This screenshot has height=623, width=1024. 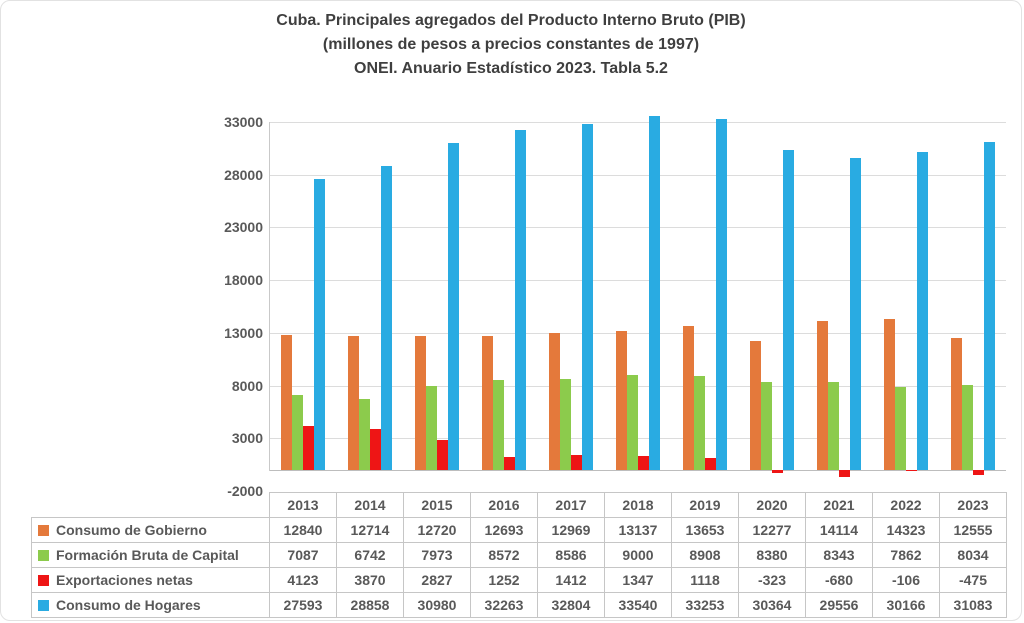 What do you see at coordinates (973, 530) in the screenshot?
I see `value-cell-consumo-de-gobierno-2023: 12555` at bounding box center [973, 530].